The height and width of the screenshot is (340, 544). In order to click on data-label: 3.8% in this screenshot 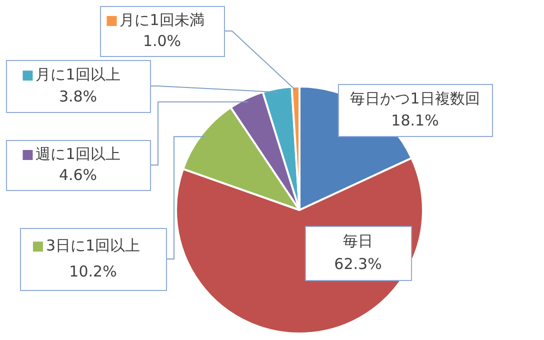, I will do `click(78, 96)`.